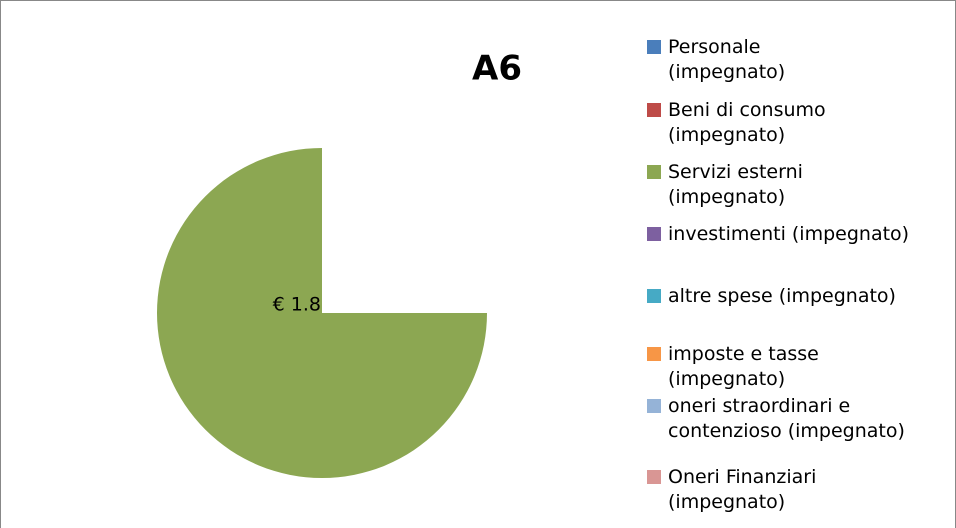 This screenshot has width=956, height=528. Describe the element at coordinates (750, 122) in the screenshot. I see `legend-label: Beni di consumo (impegnato)` at that location.